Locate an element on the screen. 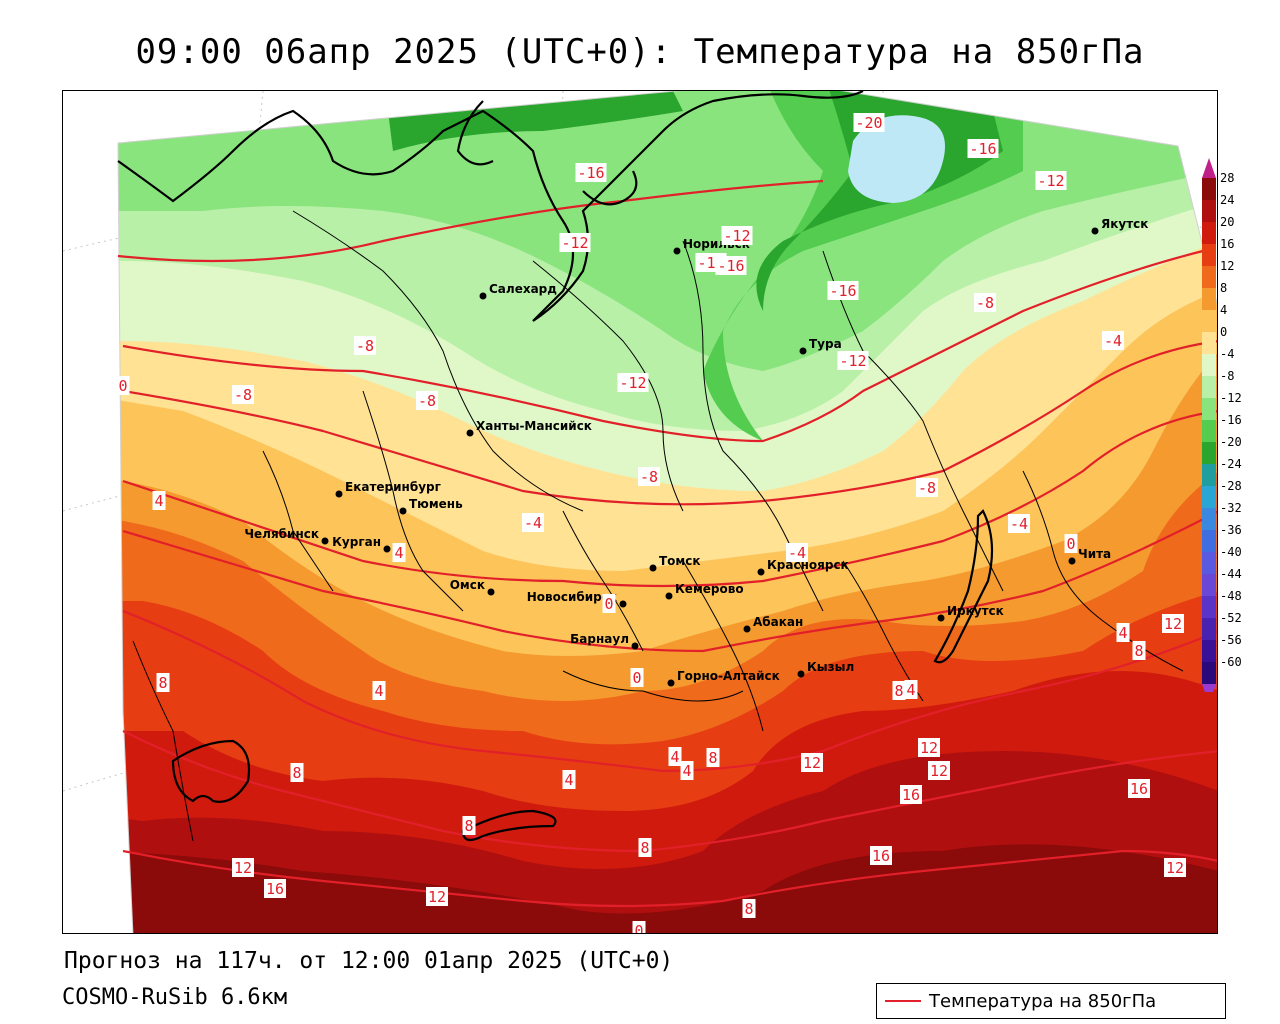  lake-balkhash-outline is located at coordinates (509, 825).